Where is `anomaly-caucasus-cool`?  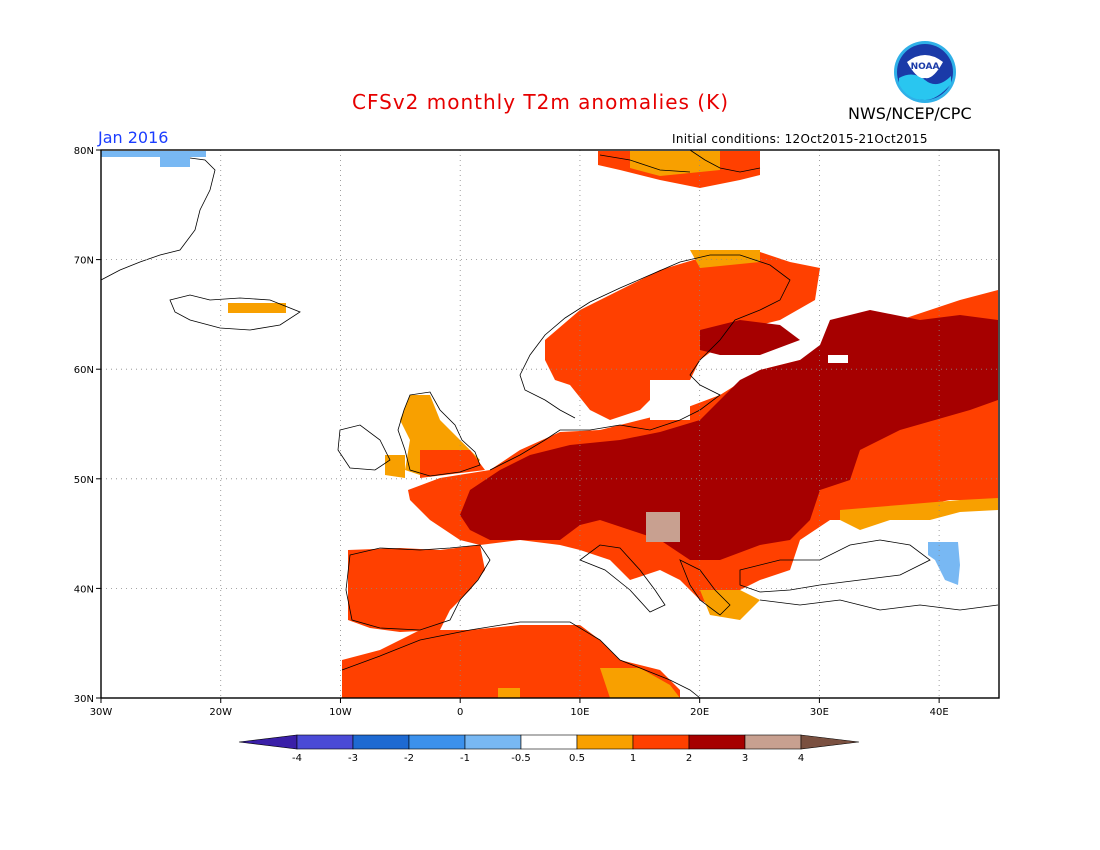 anomaly-caucasus-cool is located at coordinates (944, 563).